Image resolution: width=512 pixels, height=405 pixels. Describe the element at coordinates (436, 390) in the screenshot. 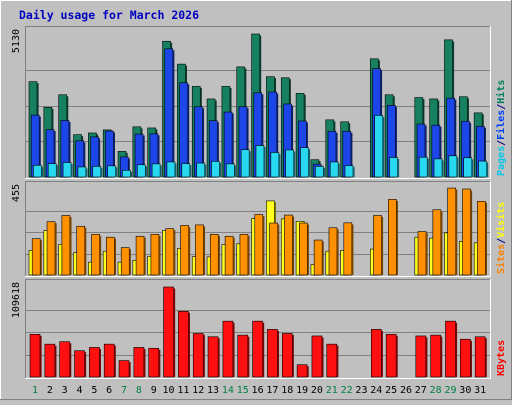

I see `x-tick-label: 28` at that location.